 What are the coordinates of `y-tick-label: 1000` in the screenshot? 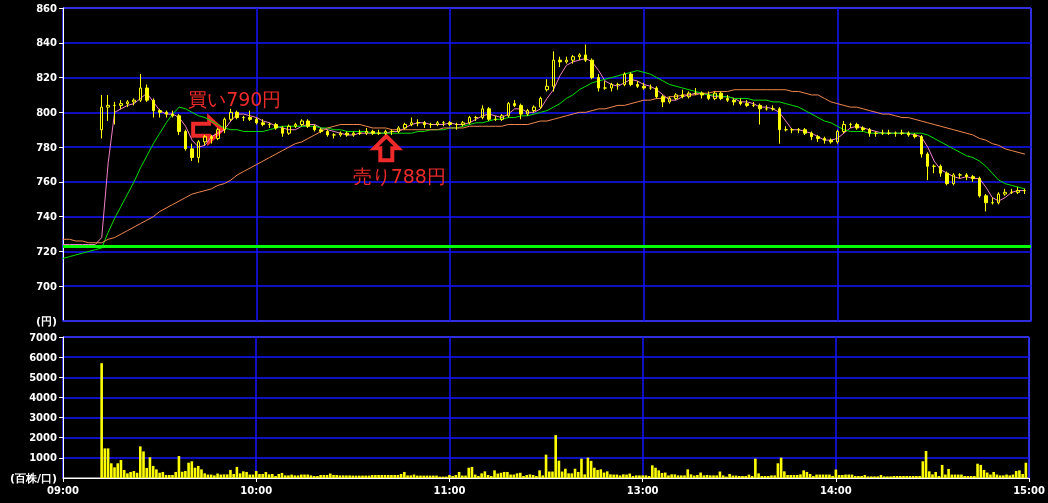 It's located at (43, 458).